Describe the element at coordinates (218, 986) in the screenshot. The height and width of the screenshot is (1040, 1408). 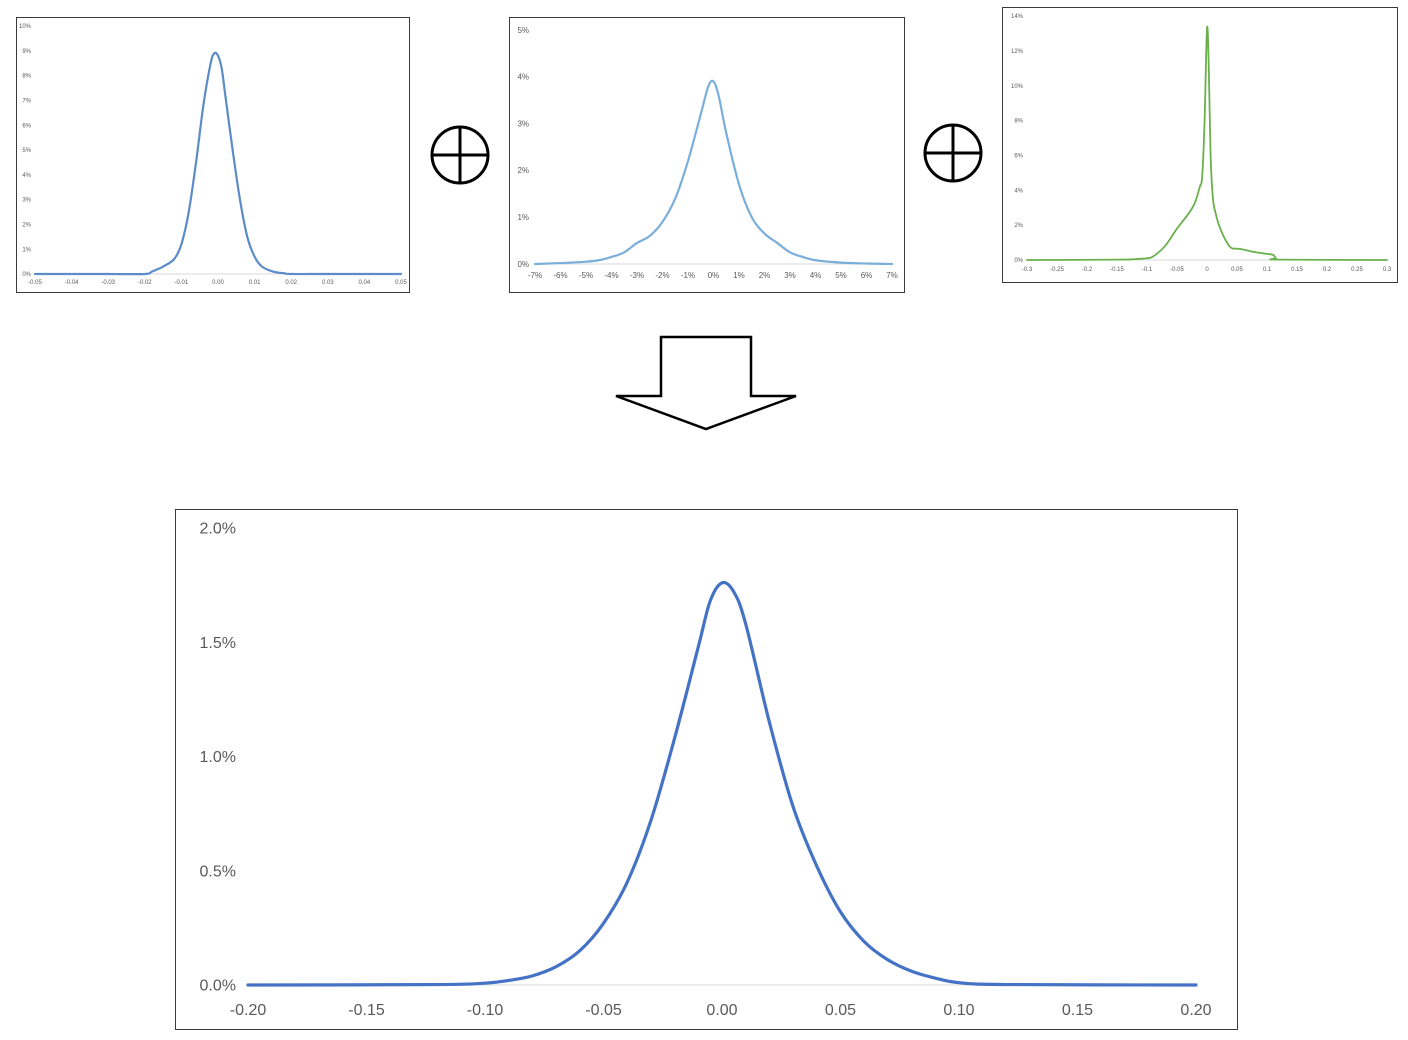
I see `y-tick-label: 0.0%` at that location.